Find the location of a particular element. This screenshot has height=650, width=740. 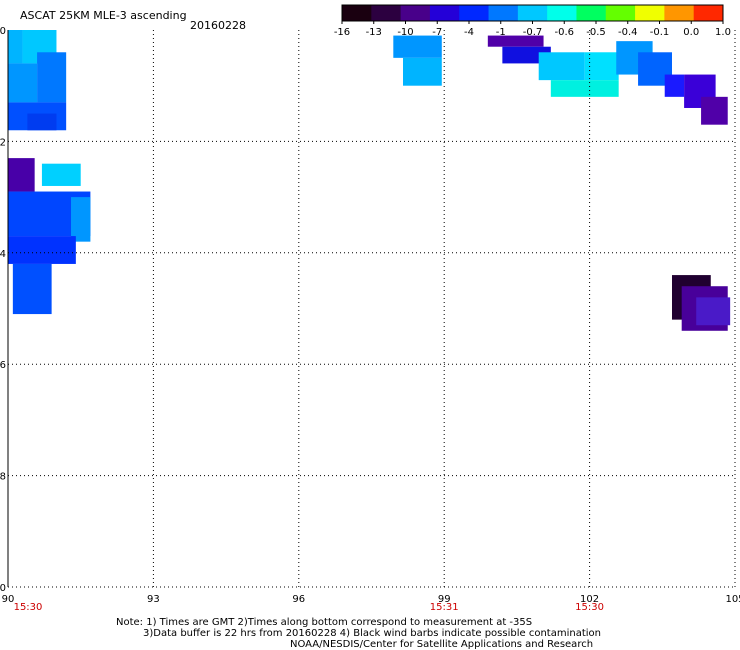

latitude-labels: -30 -32 -34 -36 -38 -40 is located at coordinates (3, 310).